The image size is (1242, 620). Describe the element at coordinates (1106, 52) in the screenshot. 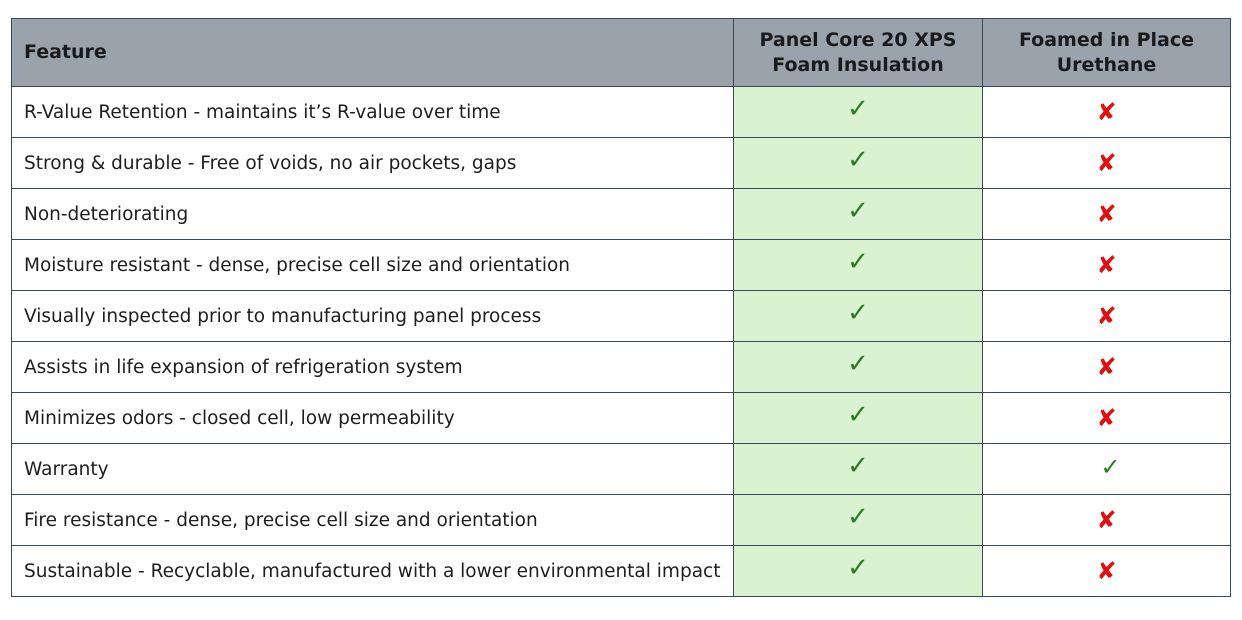

I see `header-urethane: Foamed in Place Urethane` at that location.